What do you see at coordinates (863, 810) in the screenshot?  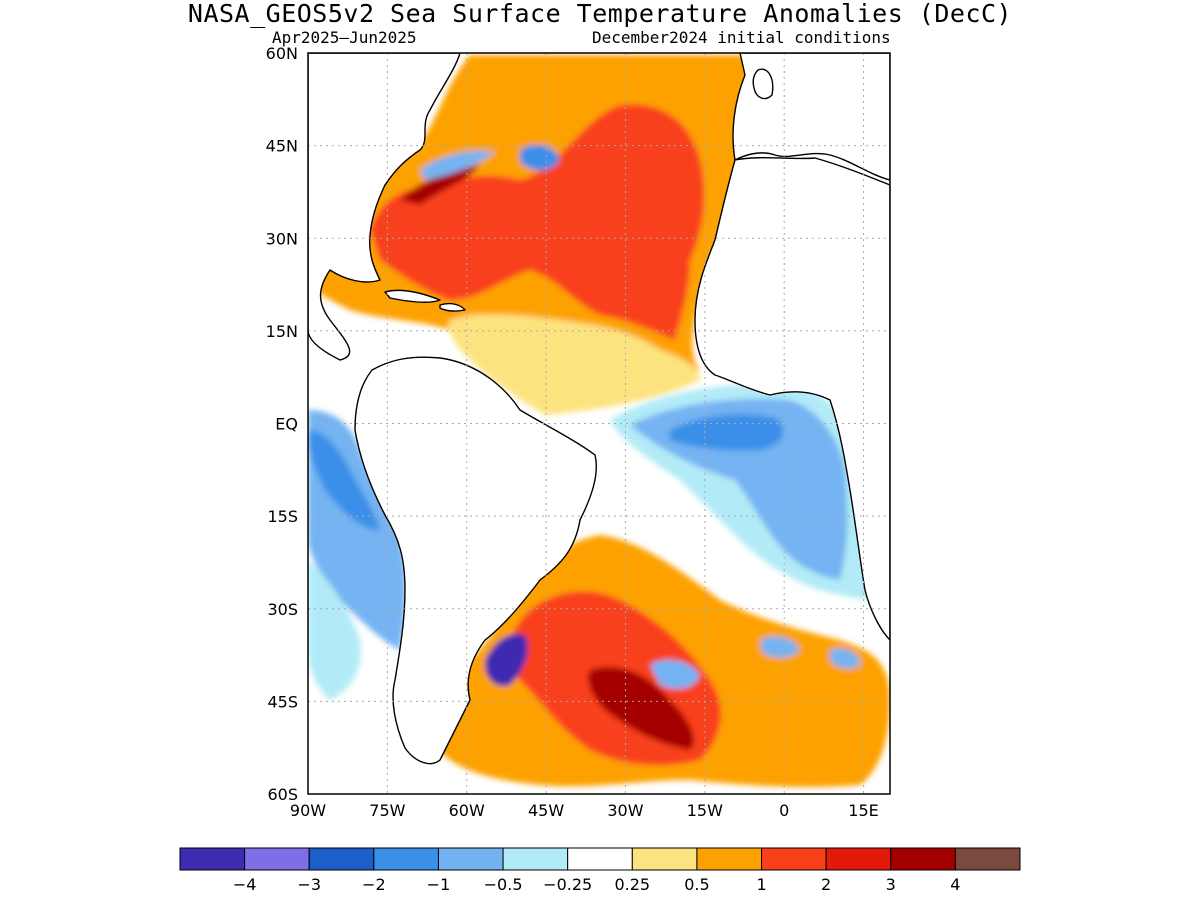 I see `lon-label: 15E` at bounding box center [863, 810].